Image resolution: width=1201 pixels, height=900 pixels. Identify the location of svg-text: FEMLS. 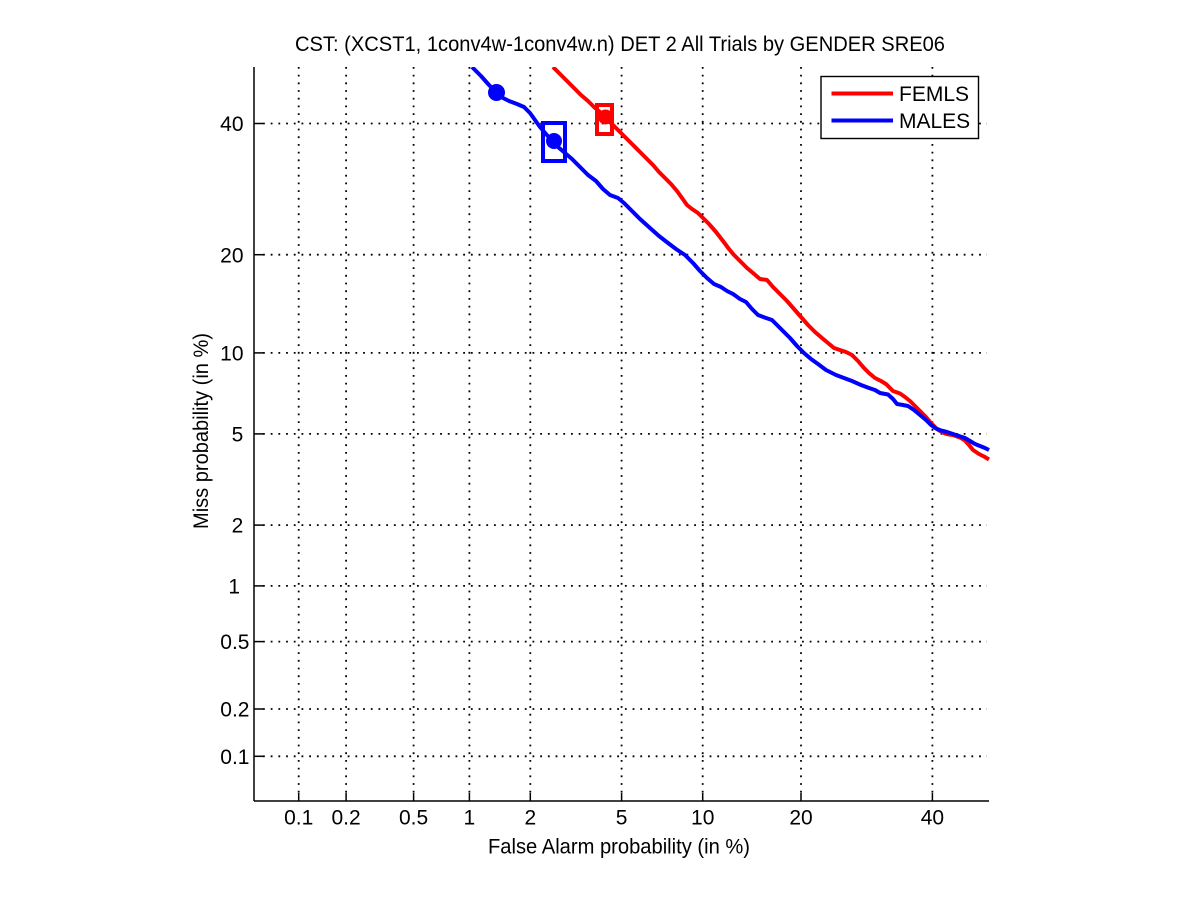
(934, 94).